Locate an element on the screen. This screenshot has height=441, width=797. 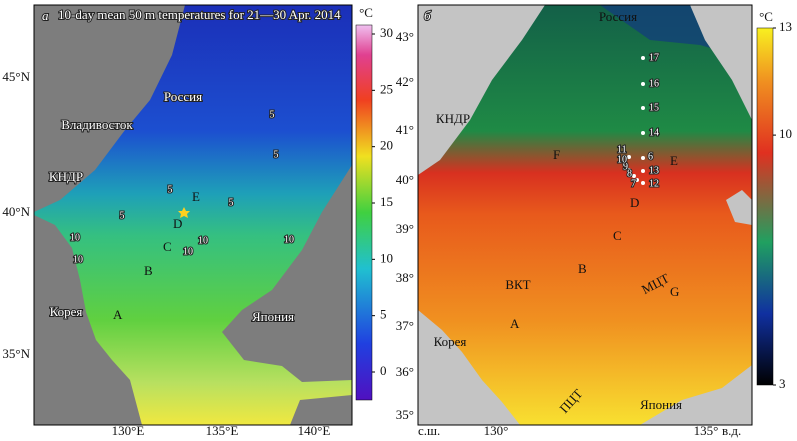
stations: 6 7 8 9 10 11 12 13 14 15 16 17 is located at coordinates (638, 120).